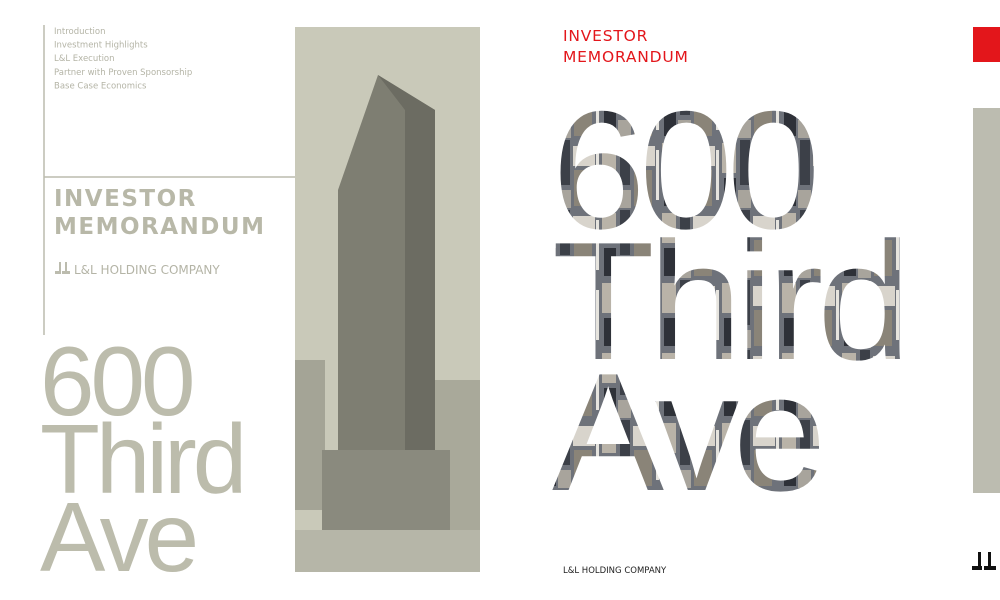 Image resolution: width=1000 pixels, height=600 pixels. What do you see at coordinates (79, 32) in the screenshot?
I see `nav-item: Introduction` at bounding box center [79, 32].